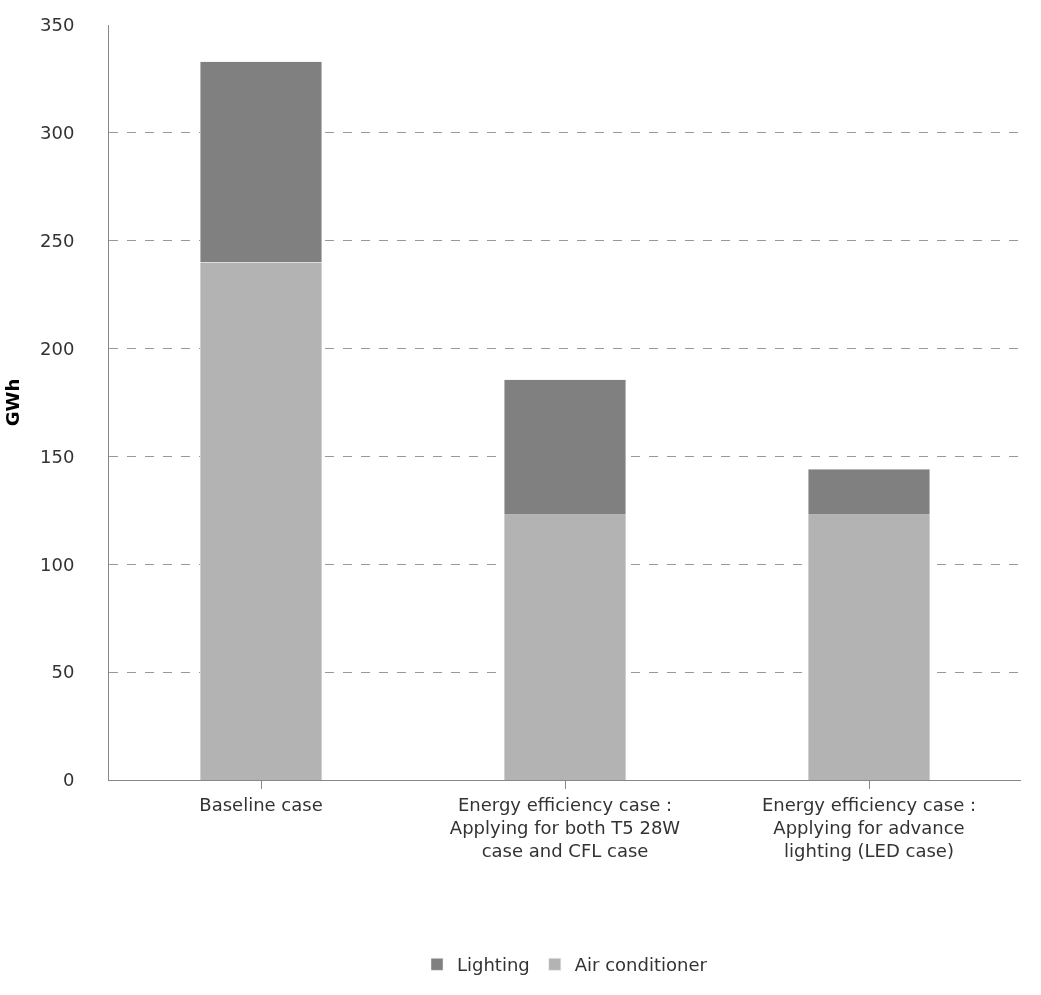 The image size is (1041, 995). I want to click on y-tick-label: 0, so click(68, 780).